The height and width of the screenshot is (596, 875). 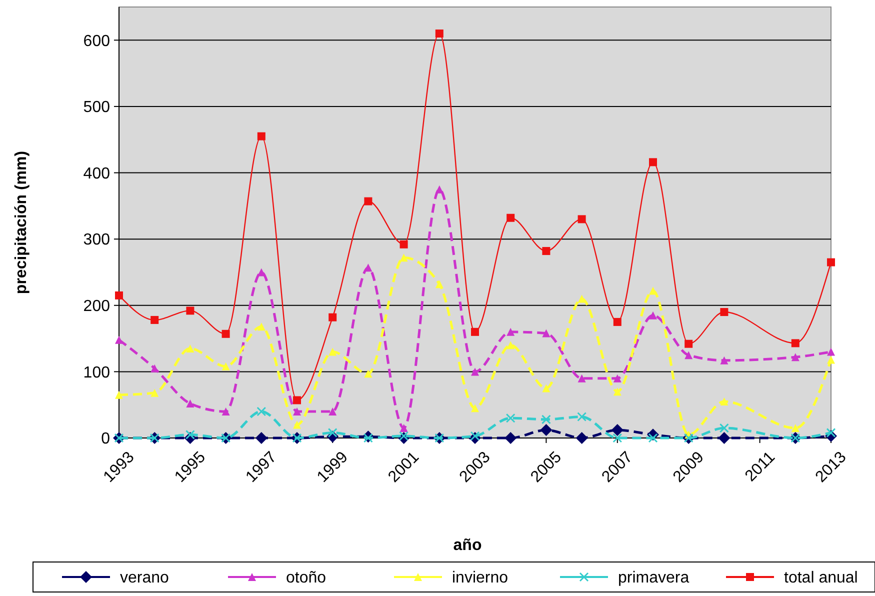 What do you see at coordinates (21, 222) in the screenshot?
I see `y-axis-title: precipitación (mm)` at bounding box center [21, 222].